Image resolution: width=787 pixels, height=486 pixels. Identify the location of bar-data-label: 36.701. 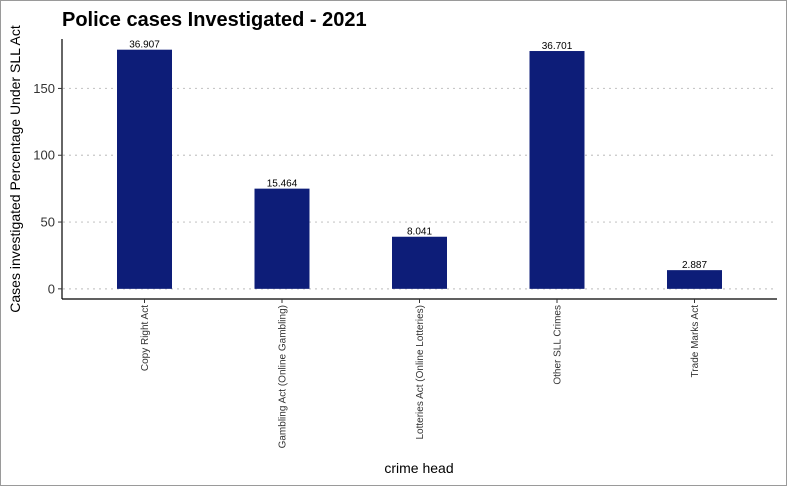
(557, 46).